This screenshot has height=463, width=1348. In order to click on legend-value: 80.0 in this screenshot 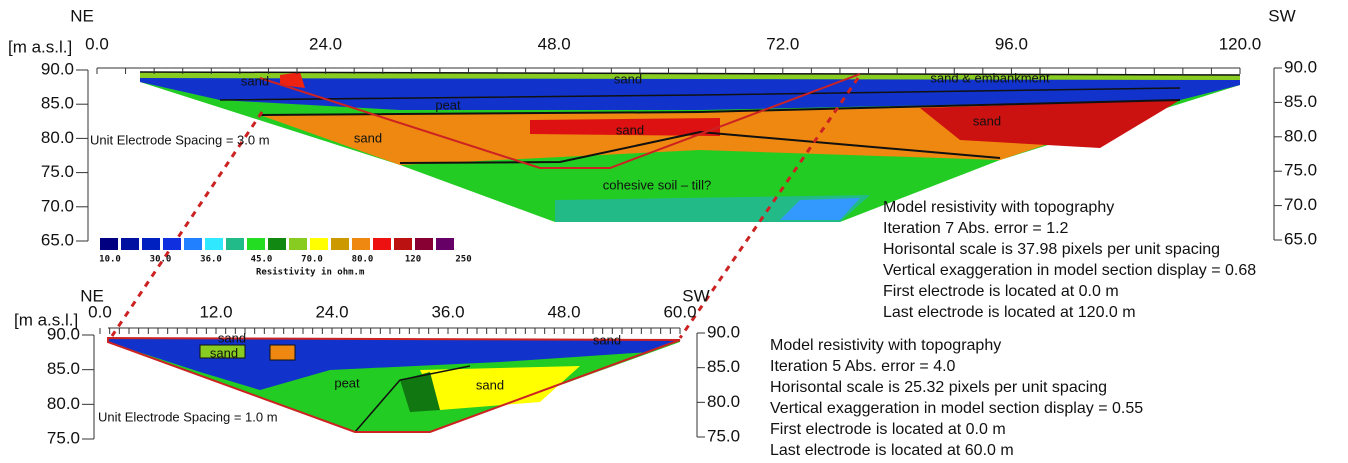, I will do `click(363, 260)`.